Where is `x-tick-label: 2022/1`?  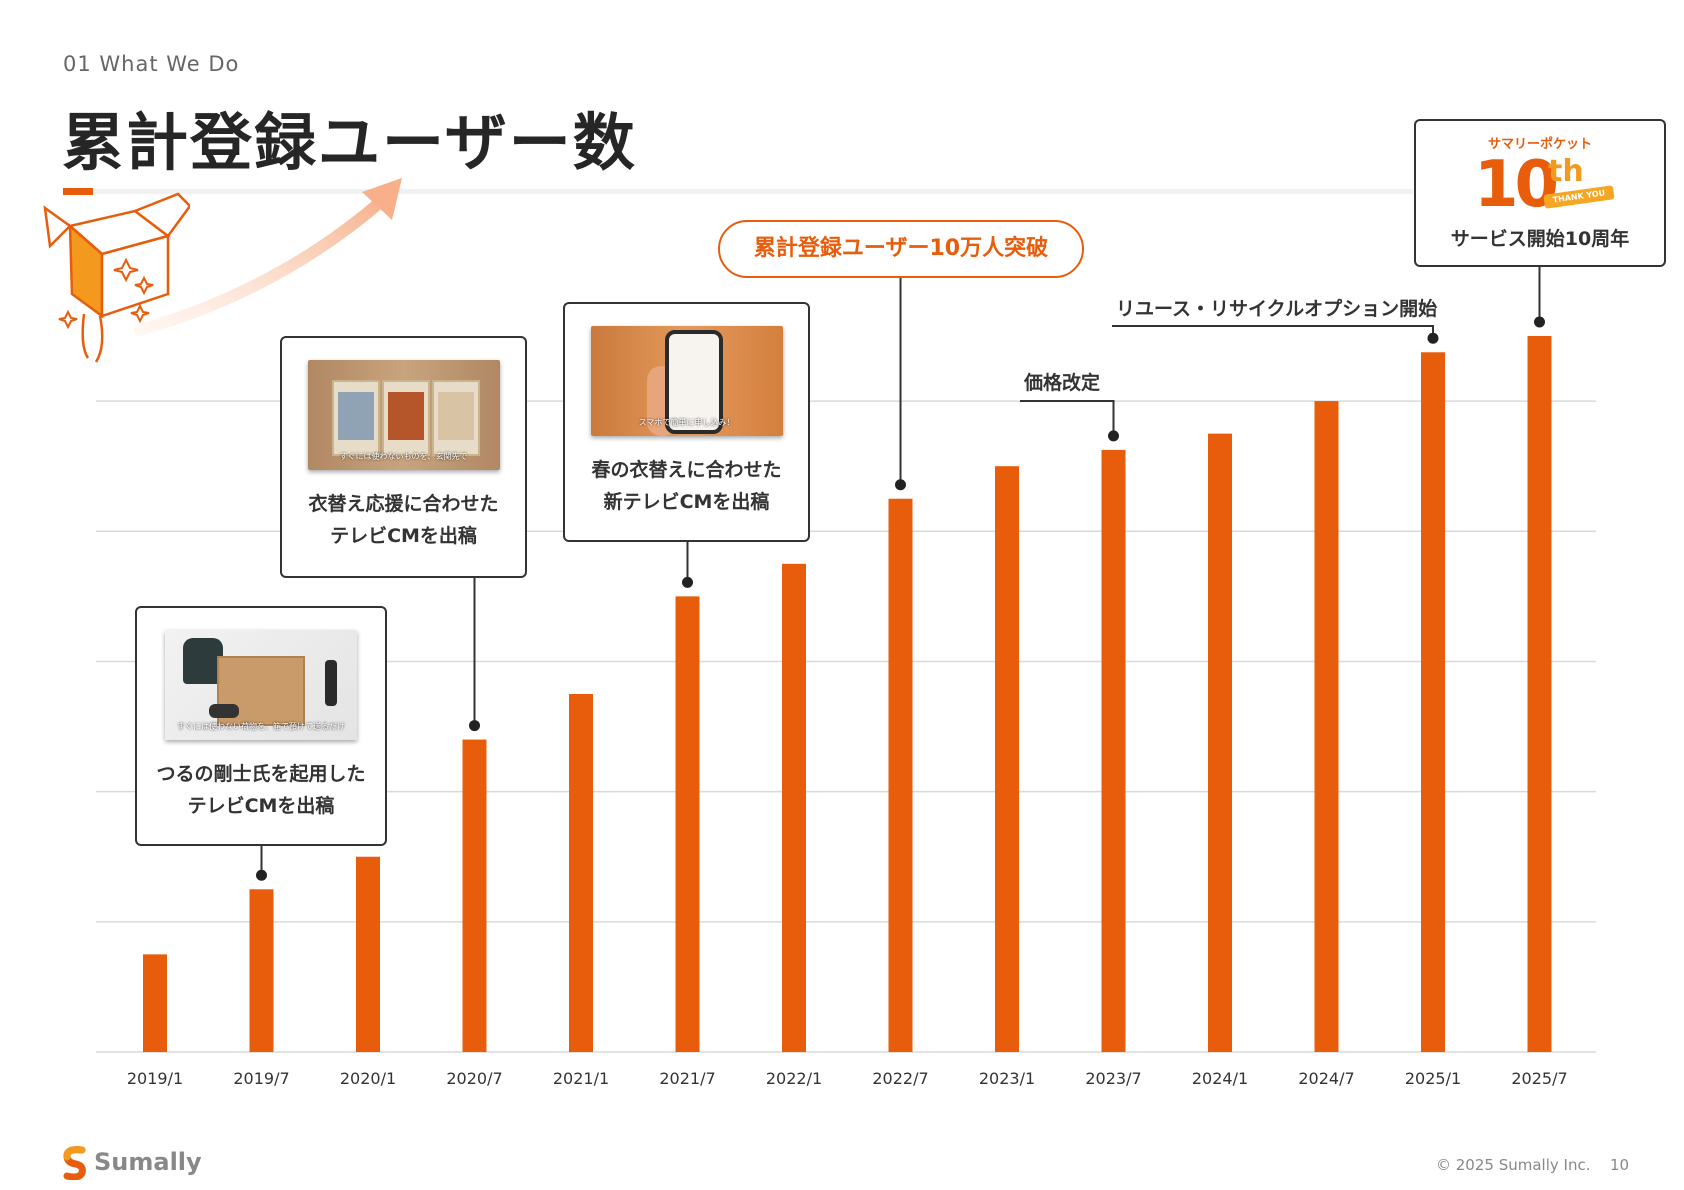
x-tick-label: 2022/1 is located at coordinates (794, 1078).